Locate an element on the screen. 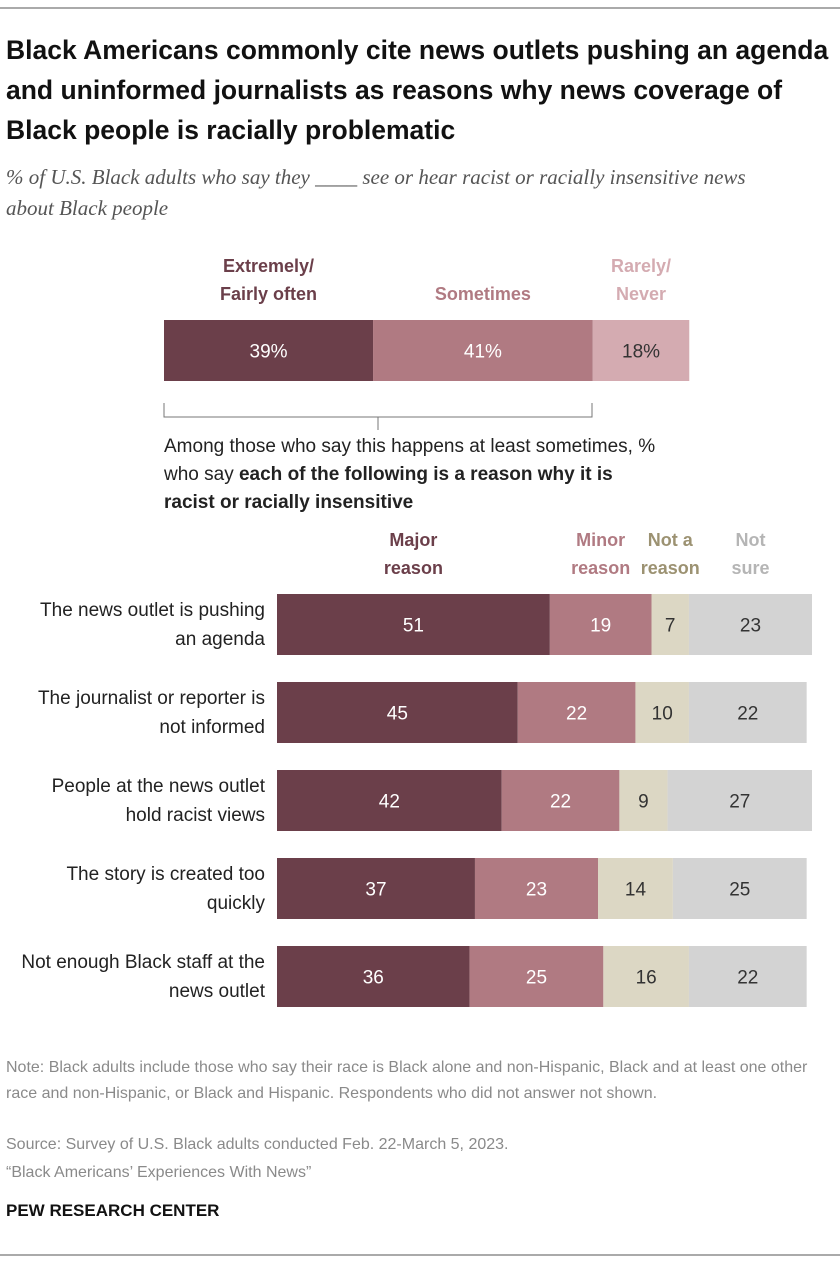 The width and height of the screenshot is (840, 1264). value-label: 45 is located at coordinates (397, 714).